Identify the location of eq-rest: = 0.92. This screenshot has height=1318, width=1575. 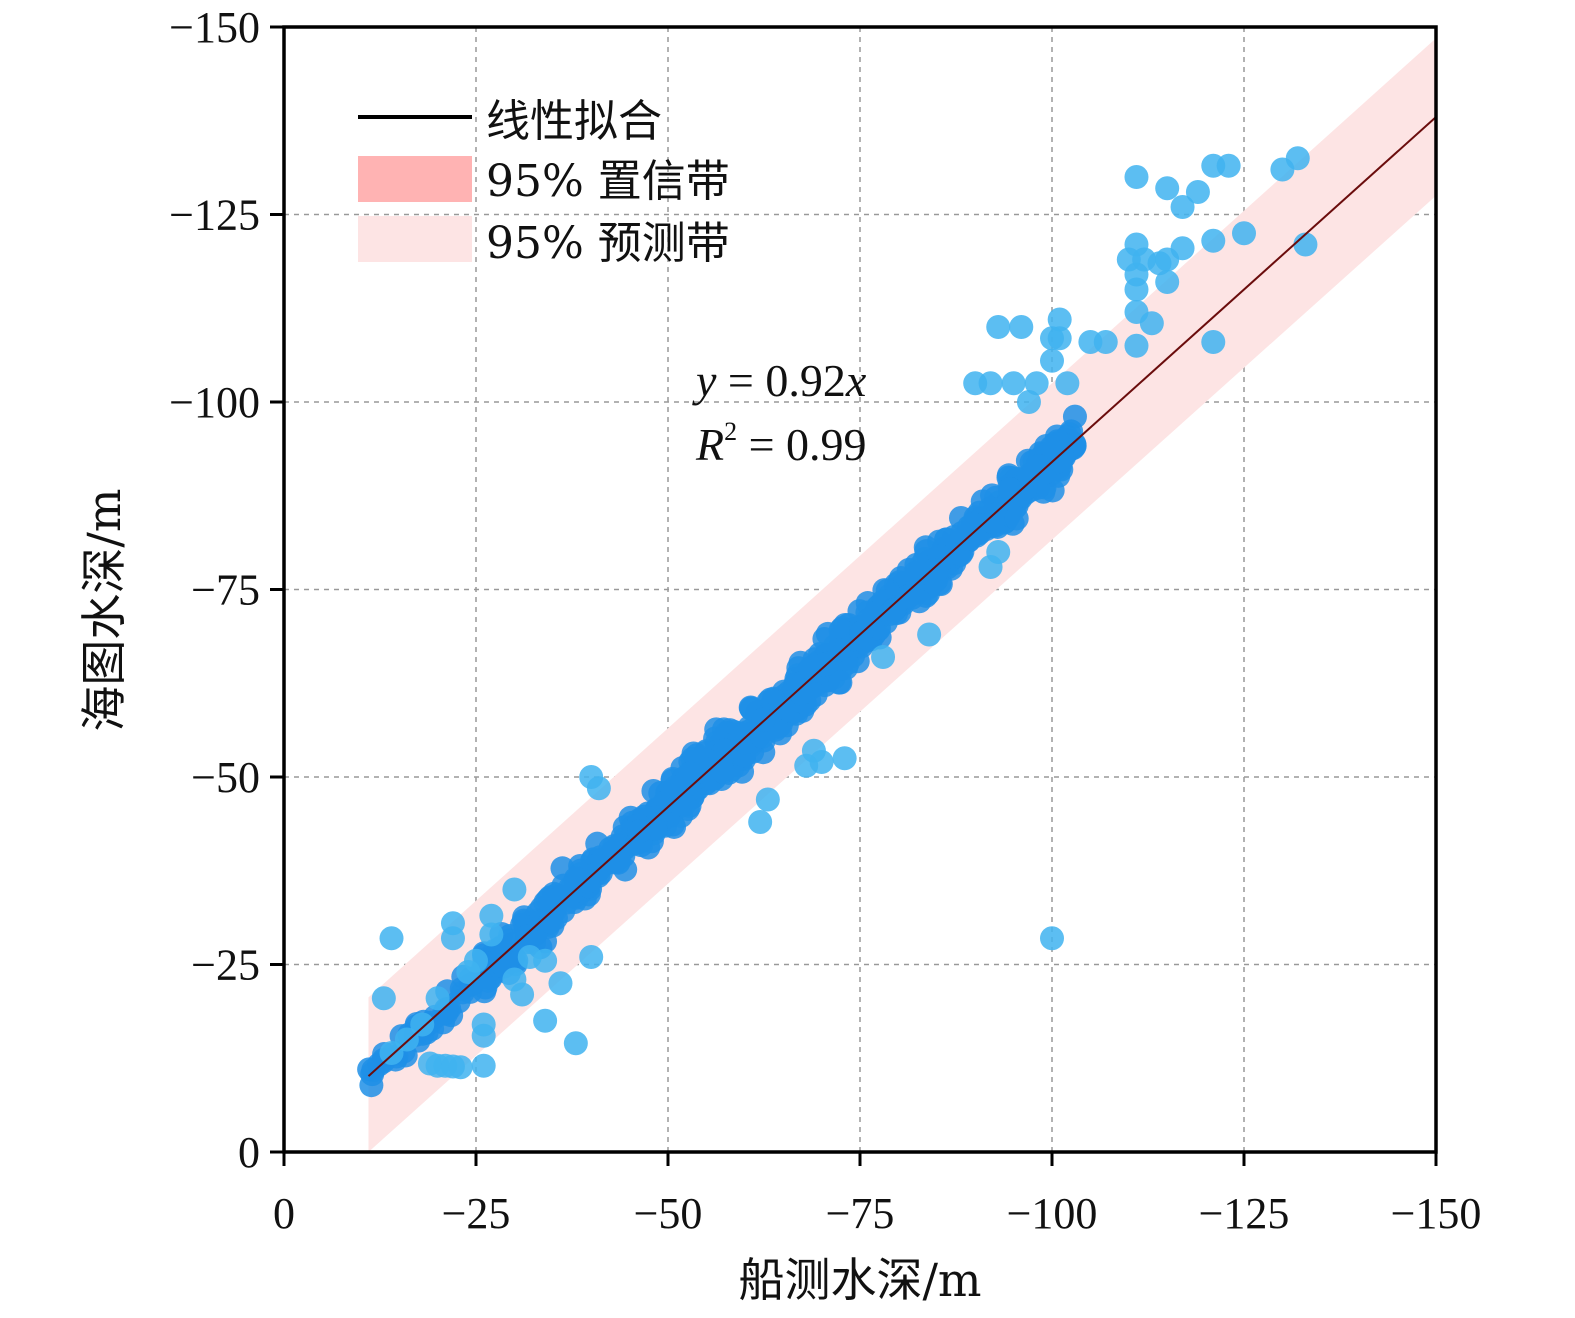
(780, 380).